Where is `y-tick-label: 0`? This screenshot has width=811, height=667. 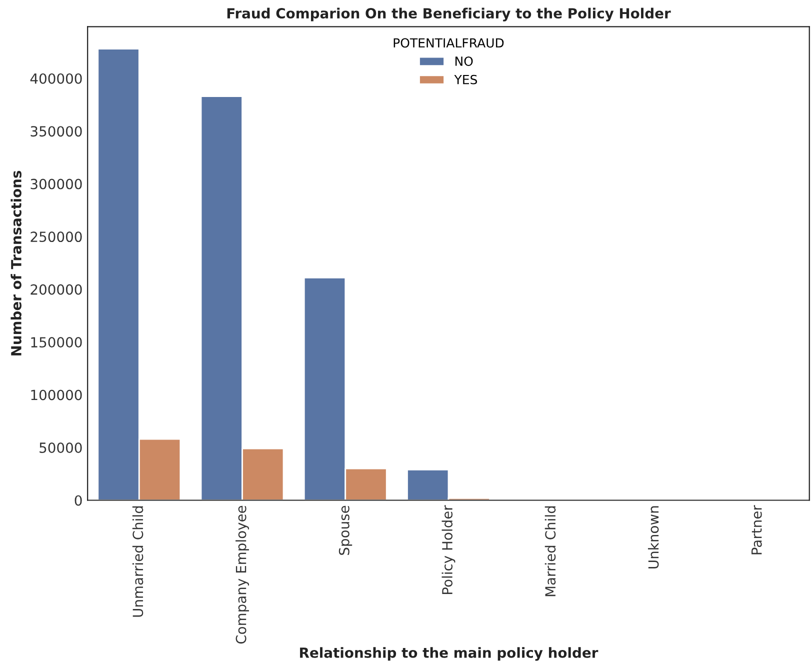
y-tick-label: 0 is located at coordinates (78, 500).